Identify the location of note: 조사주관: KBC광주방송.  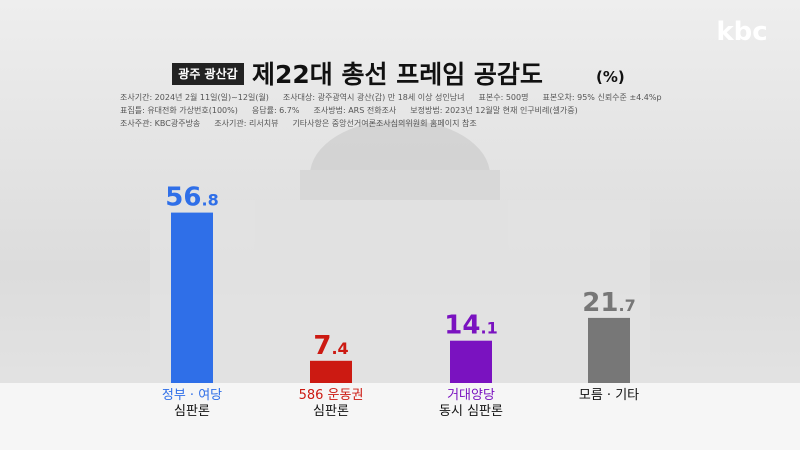
(160, 123).